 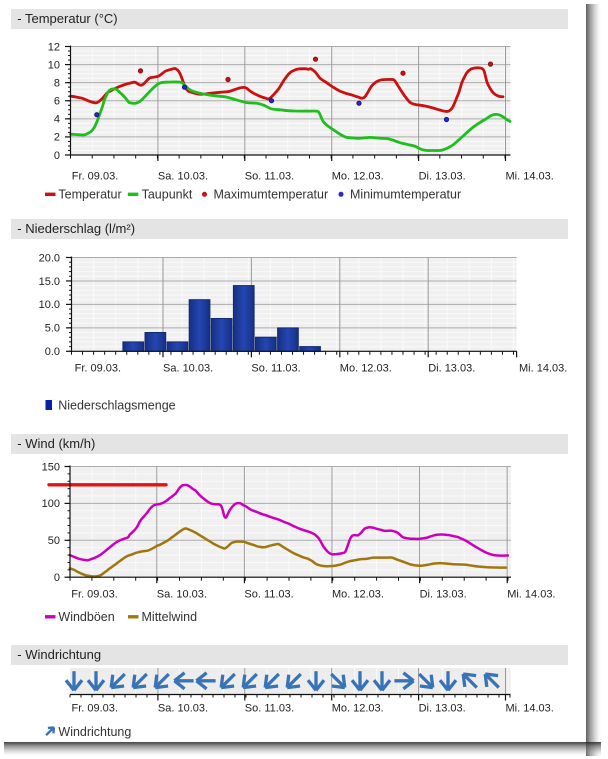 I want to click on svg-text: 15.0, so click(x=49, y=282).